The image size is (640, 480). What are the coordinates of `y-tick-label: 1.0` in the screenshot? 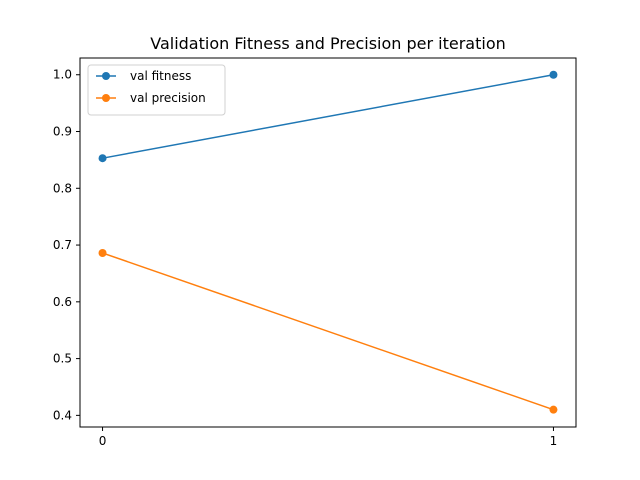 It's located at (62, 75).